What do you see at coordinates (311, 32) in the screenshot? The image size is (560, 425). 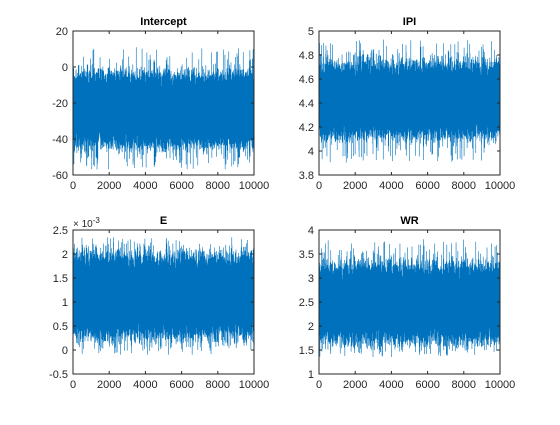 I see `y-tick-label: 5` at bounding box center [311, 32].